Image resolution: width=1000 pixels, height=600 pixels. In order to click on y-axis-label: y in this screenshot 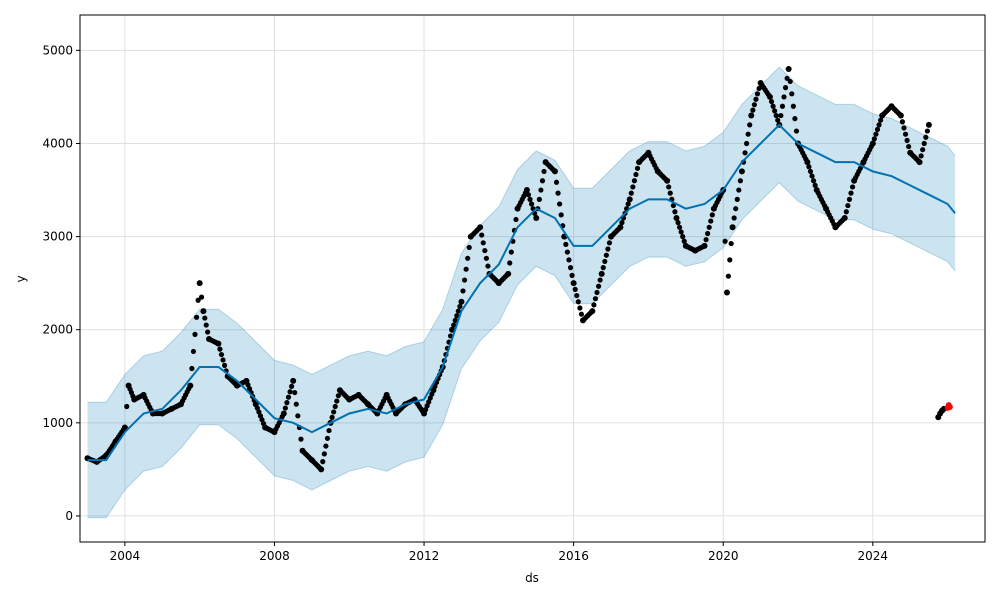, I will do `click(21, 278)`.